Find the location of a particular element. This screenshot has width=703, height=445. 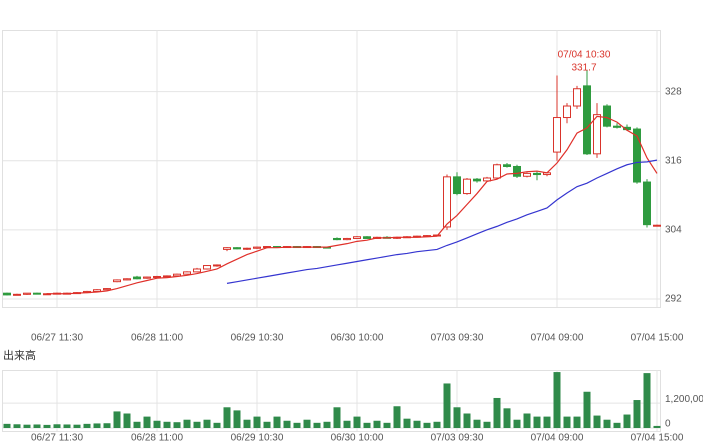

volume-title: 出来高 is located at coordinates (19, 355).